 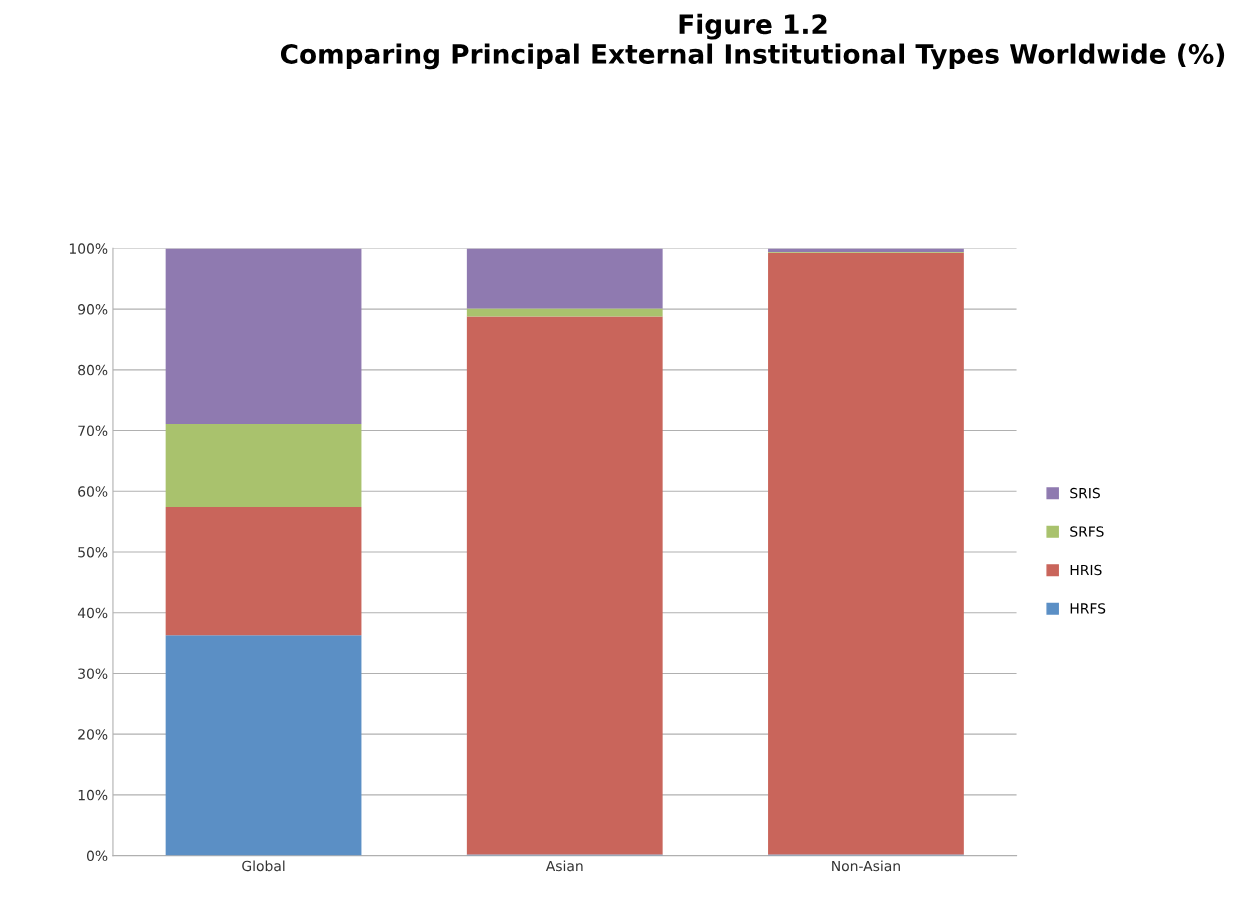 What do you see at coordinates (93, 734) in the screenshot?
I see `y-tick-label: 20%` at bounding box center [93, 734].